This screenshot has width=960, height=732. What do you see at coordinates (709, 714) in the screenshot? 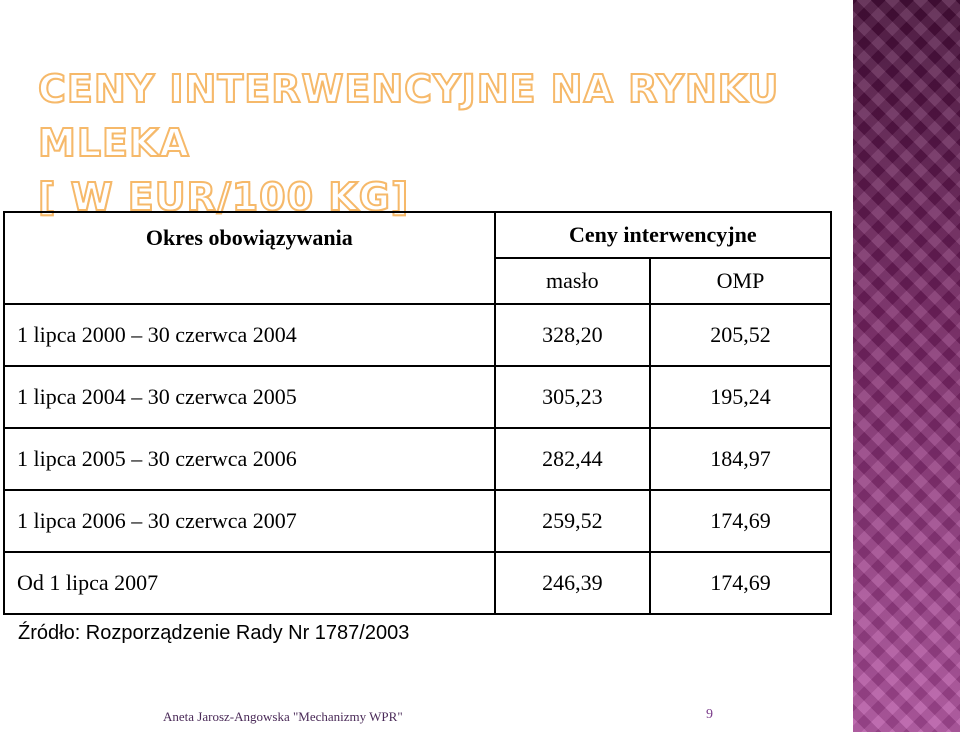
I see `page-number: 9` at bounding box center [709, 714].